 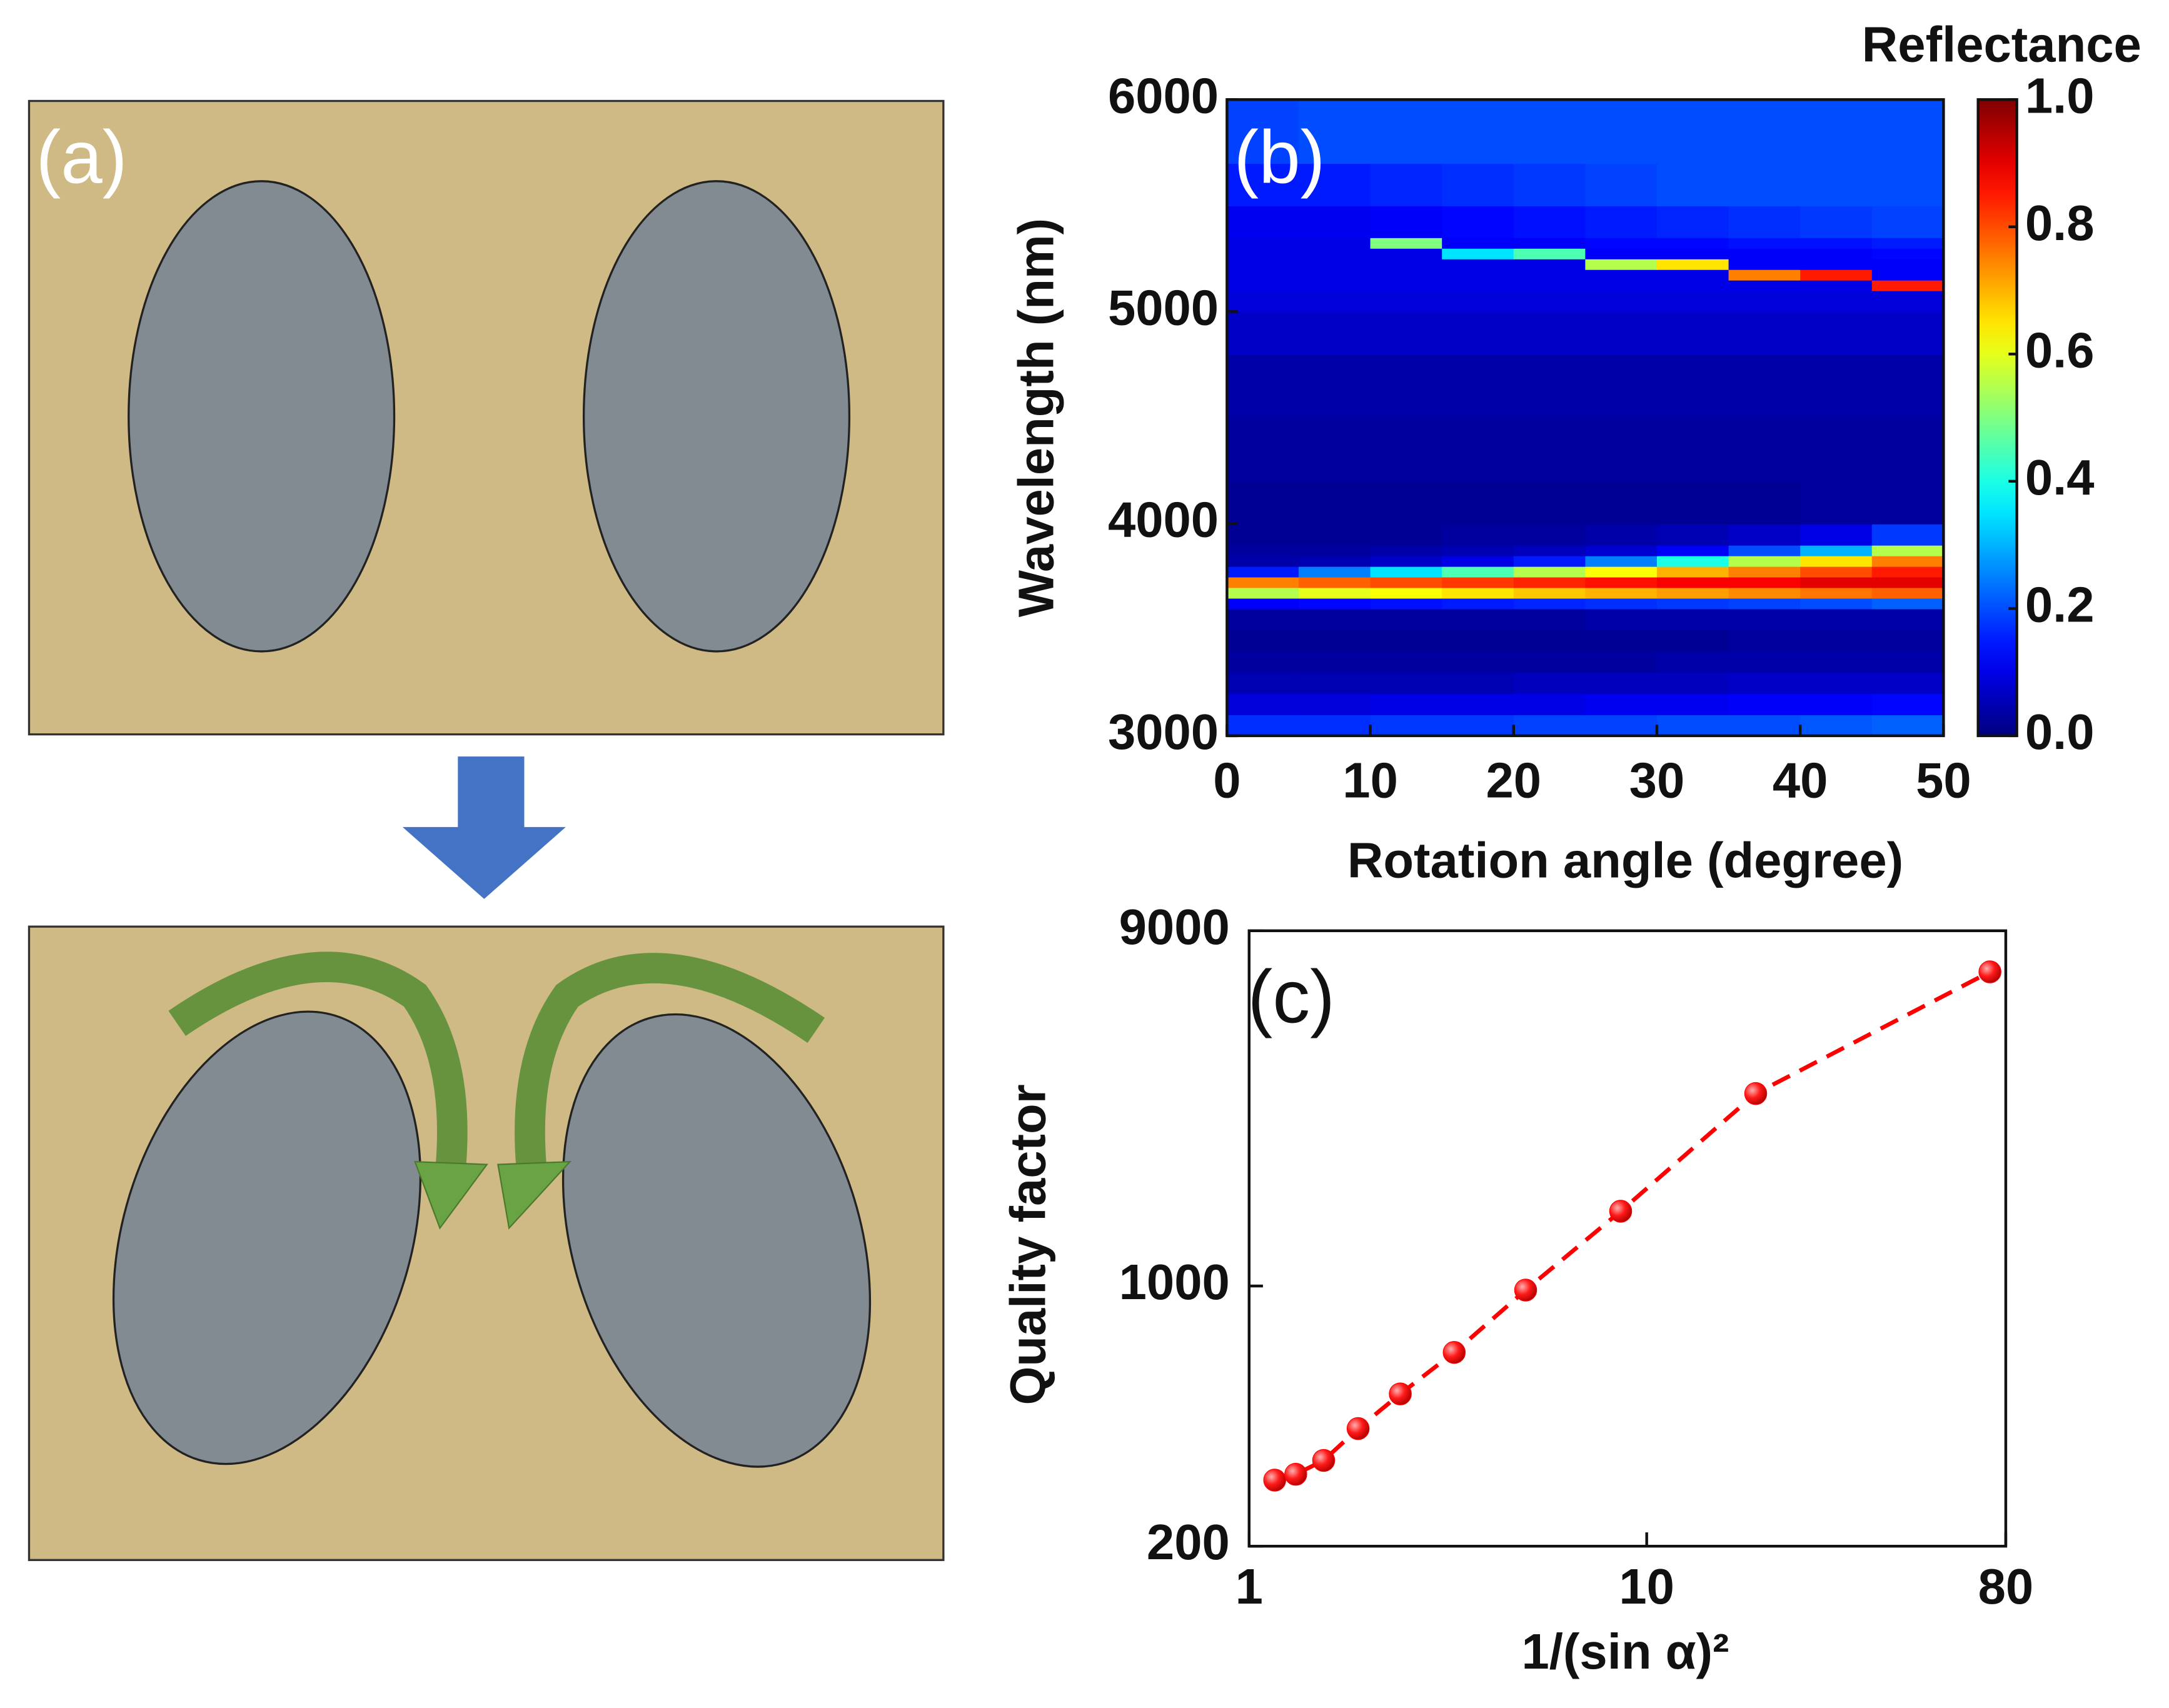 I want to click on panel-label: (a), so click(x=82, y=157).